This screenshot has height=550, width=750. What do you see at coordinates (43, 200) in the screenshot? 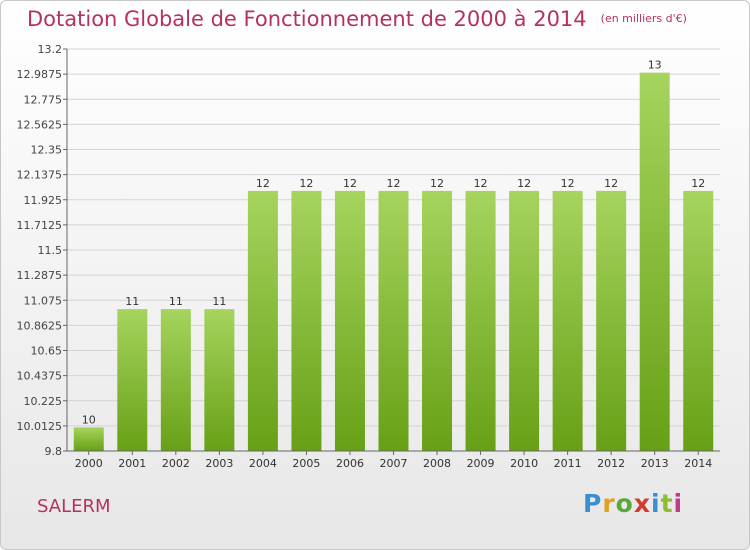
I see `y-tick-label: 11.925` at bounding box center [43, 200].